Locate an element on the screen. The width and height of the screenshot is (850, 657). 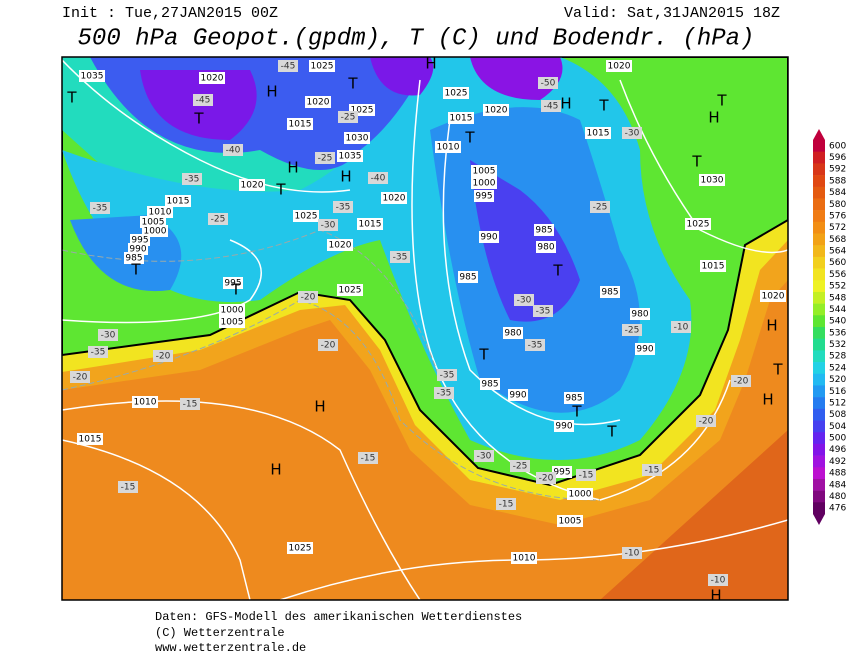
colorbar-tick-label: 580 is located at coordinates (837, 205).